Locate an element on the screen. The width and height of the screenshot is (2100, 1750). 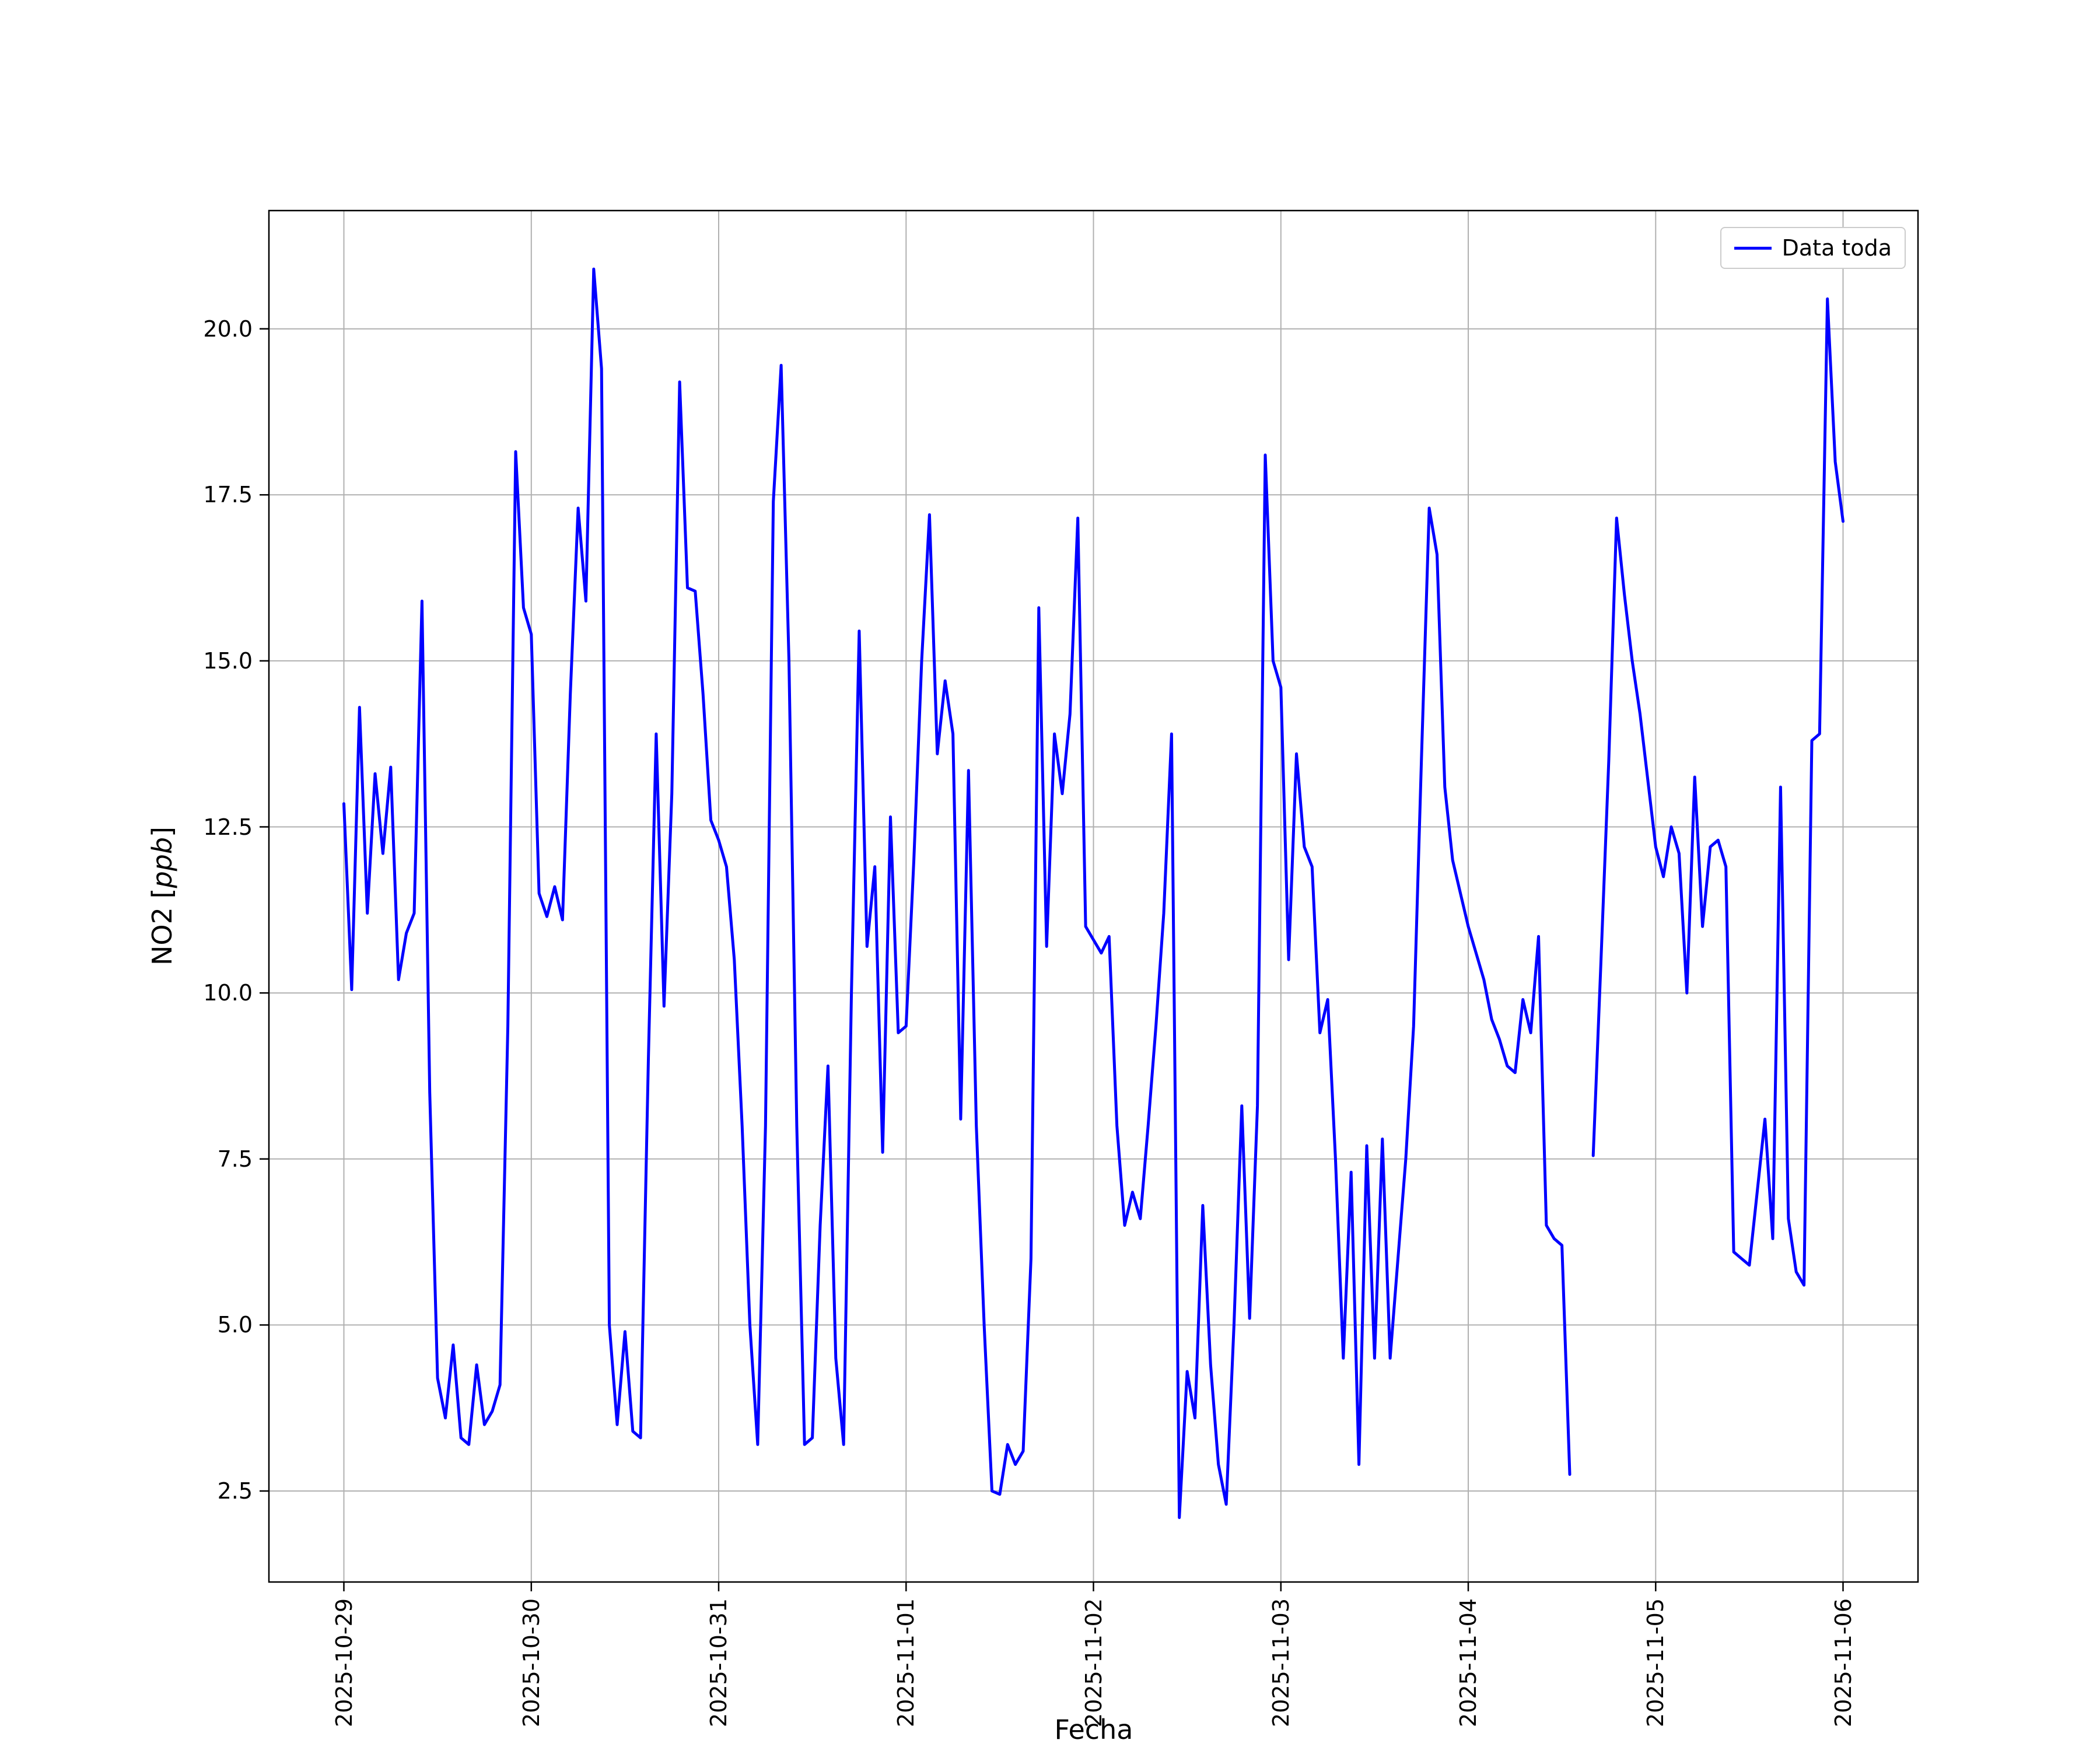
y-tick-label: 12.5 is located at coordinates (228, 827).